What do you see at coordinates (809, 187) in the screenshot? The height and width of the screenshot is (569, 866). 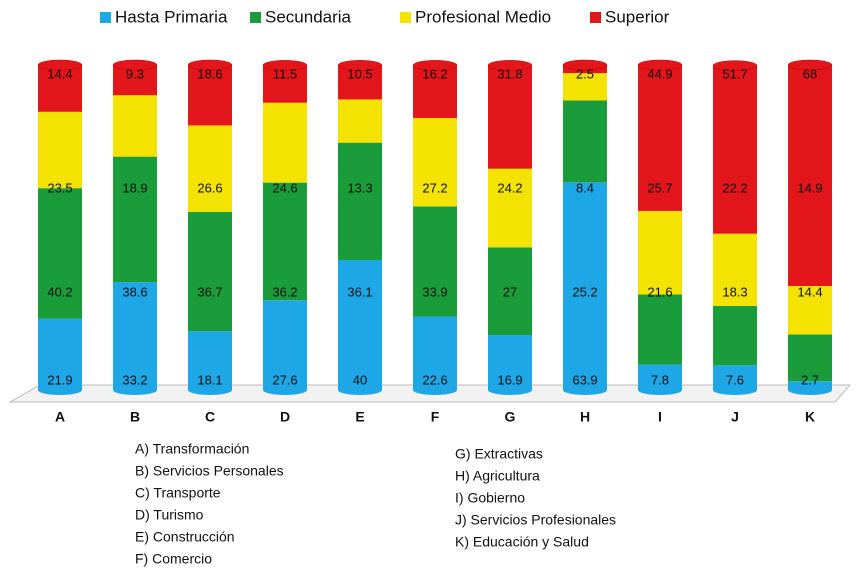 I see `value-label: 14.9` at bounding box center [809, 187].